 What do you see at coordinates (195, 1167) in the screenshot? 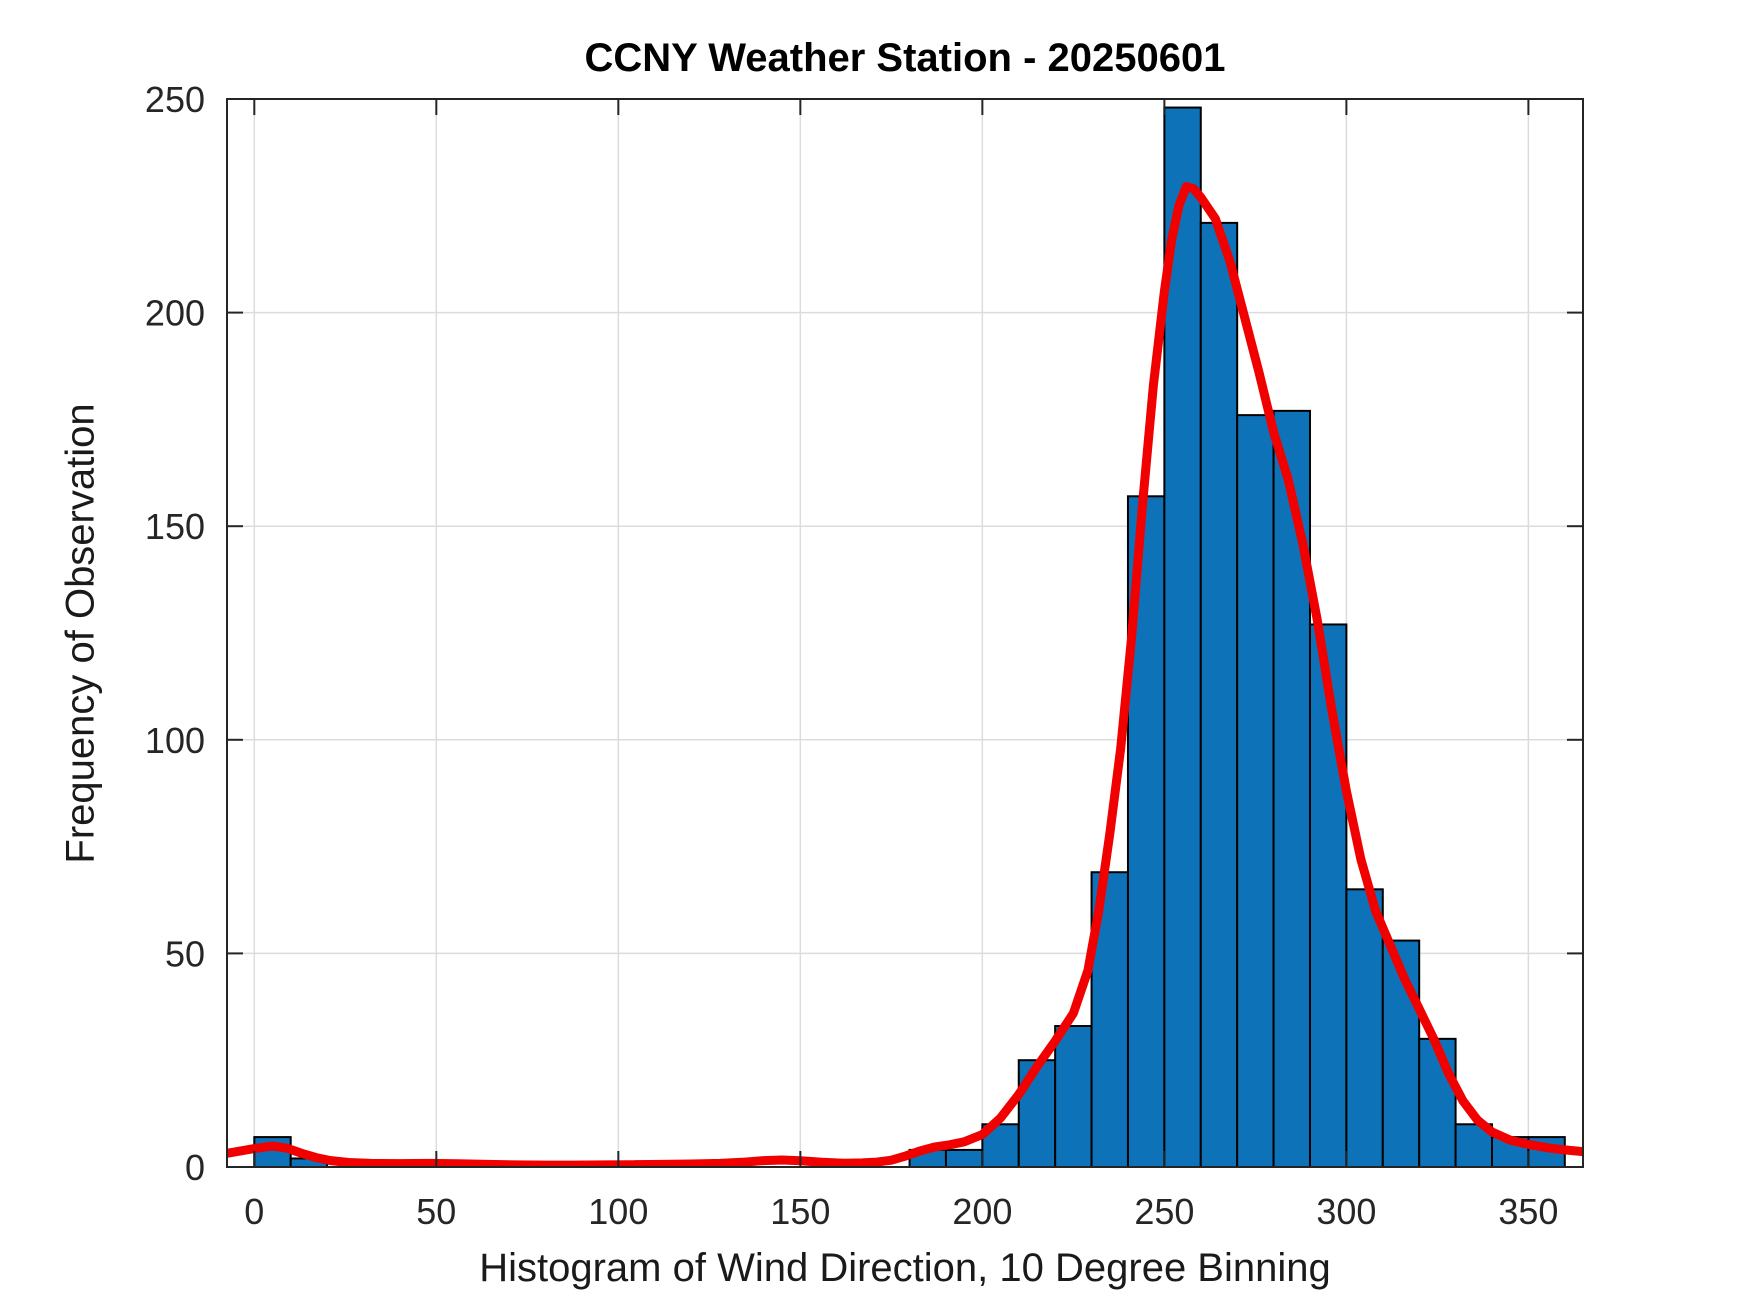
I see `y-tick-label: 0` at bounding box center [195, 1167].